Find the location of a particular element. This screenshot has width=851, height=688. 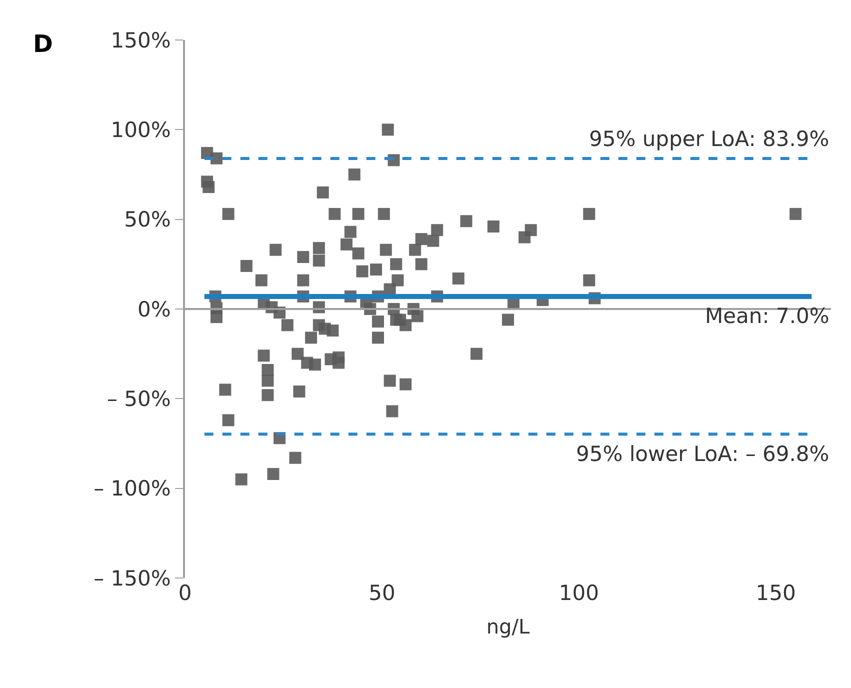

text: D is located at coordinates (43, 44).